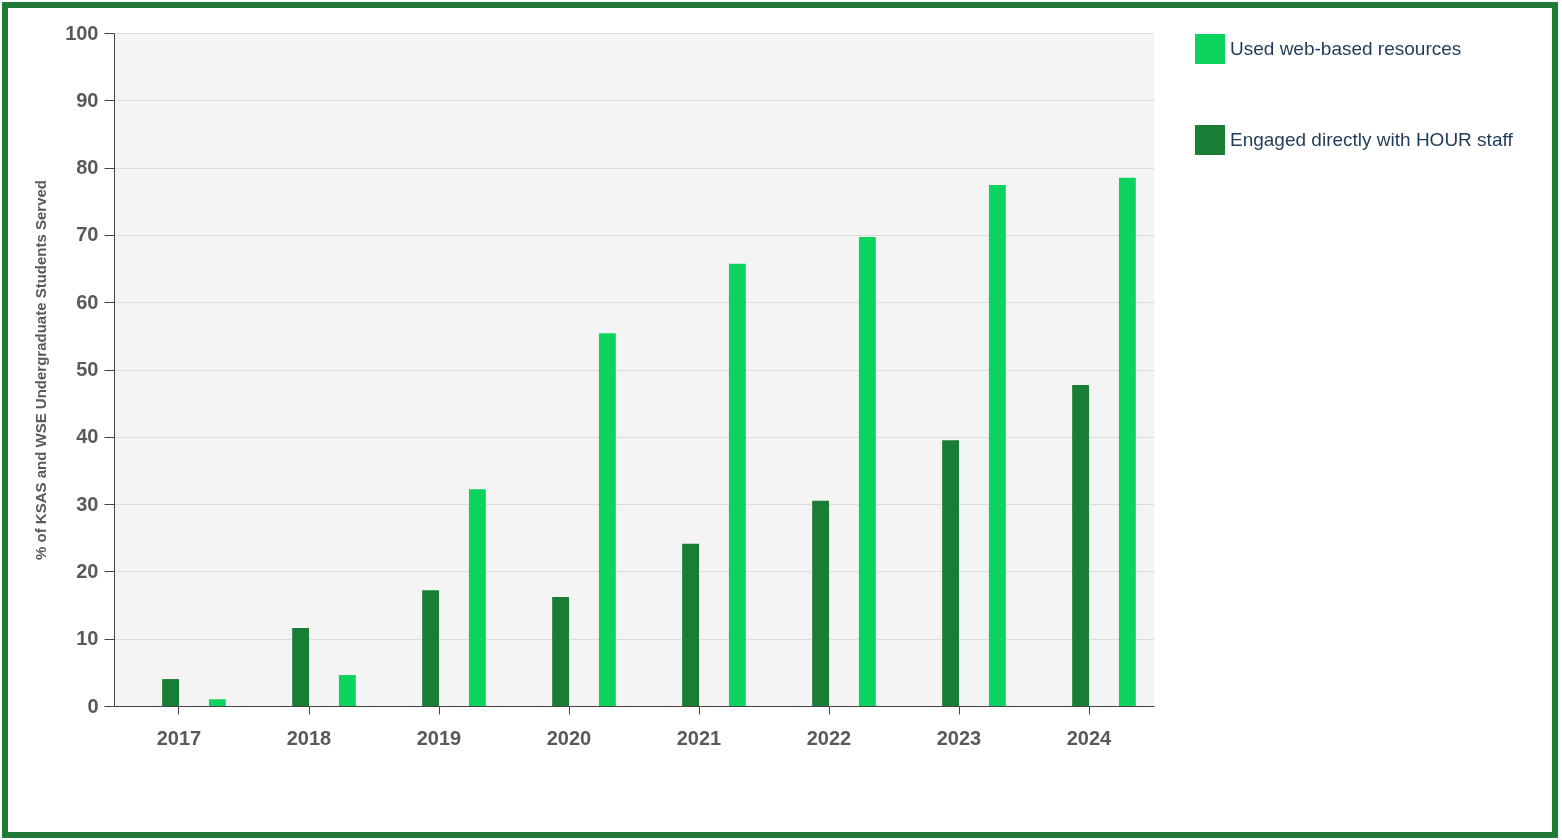  I want to click on y-tick-label: 20, so click(87, 570).